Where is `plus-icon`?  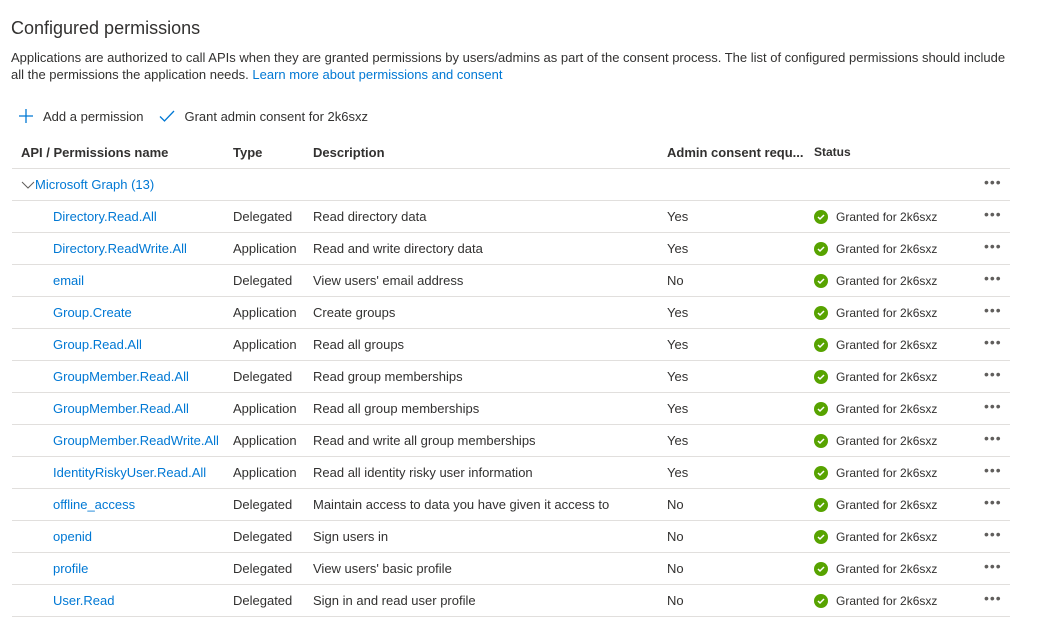
plus-icon is located at coordinates (26, 116).